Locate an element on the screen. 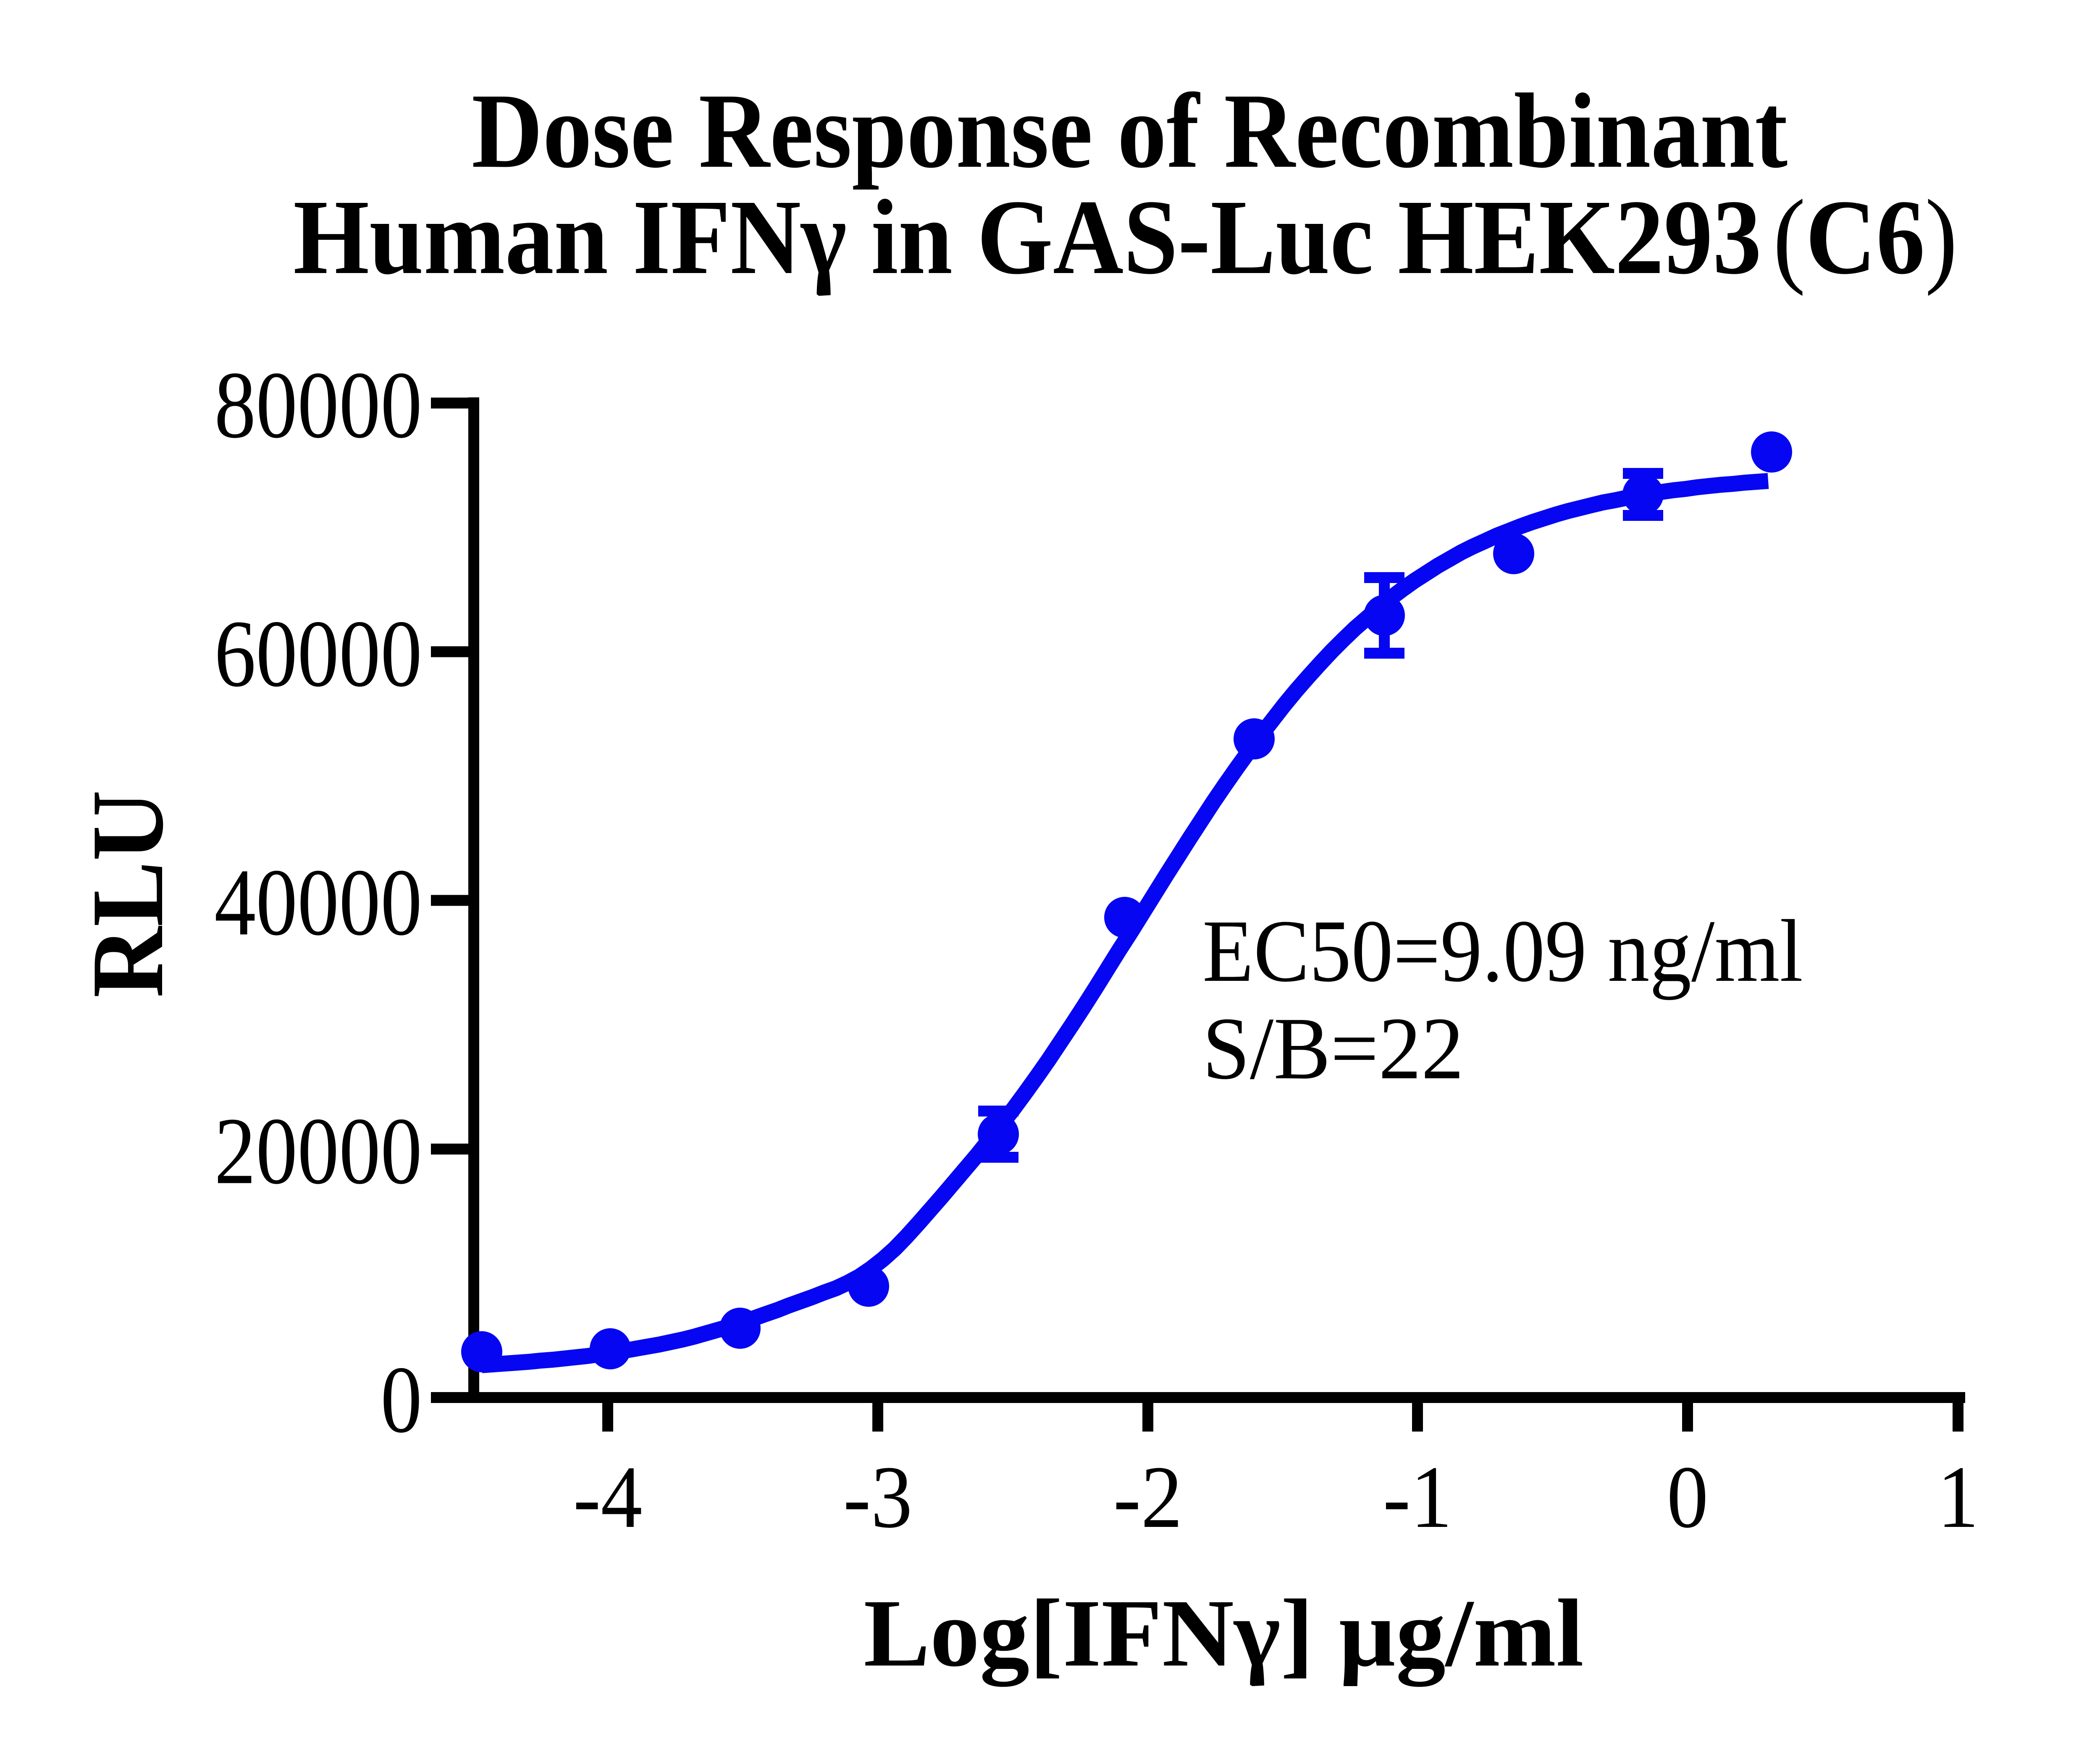 This screenshot has width=2100, height=1755. svg-text: 20000 is located at coordinates (318, 1151).